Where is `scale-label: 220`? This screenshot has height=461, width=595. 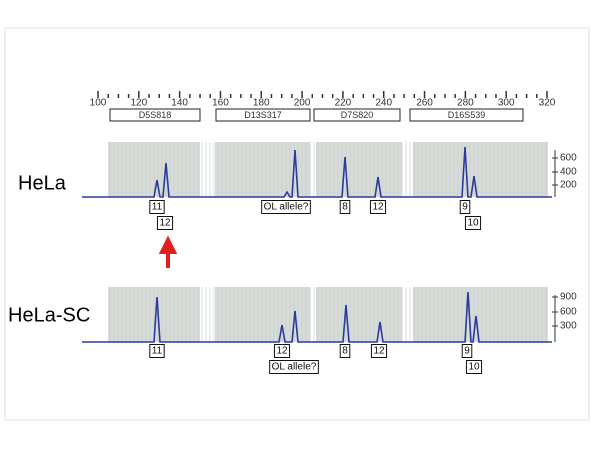
scale-label: 220 is located at coordinates (343, 103).